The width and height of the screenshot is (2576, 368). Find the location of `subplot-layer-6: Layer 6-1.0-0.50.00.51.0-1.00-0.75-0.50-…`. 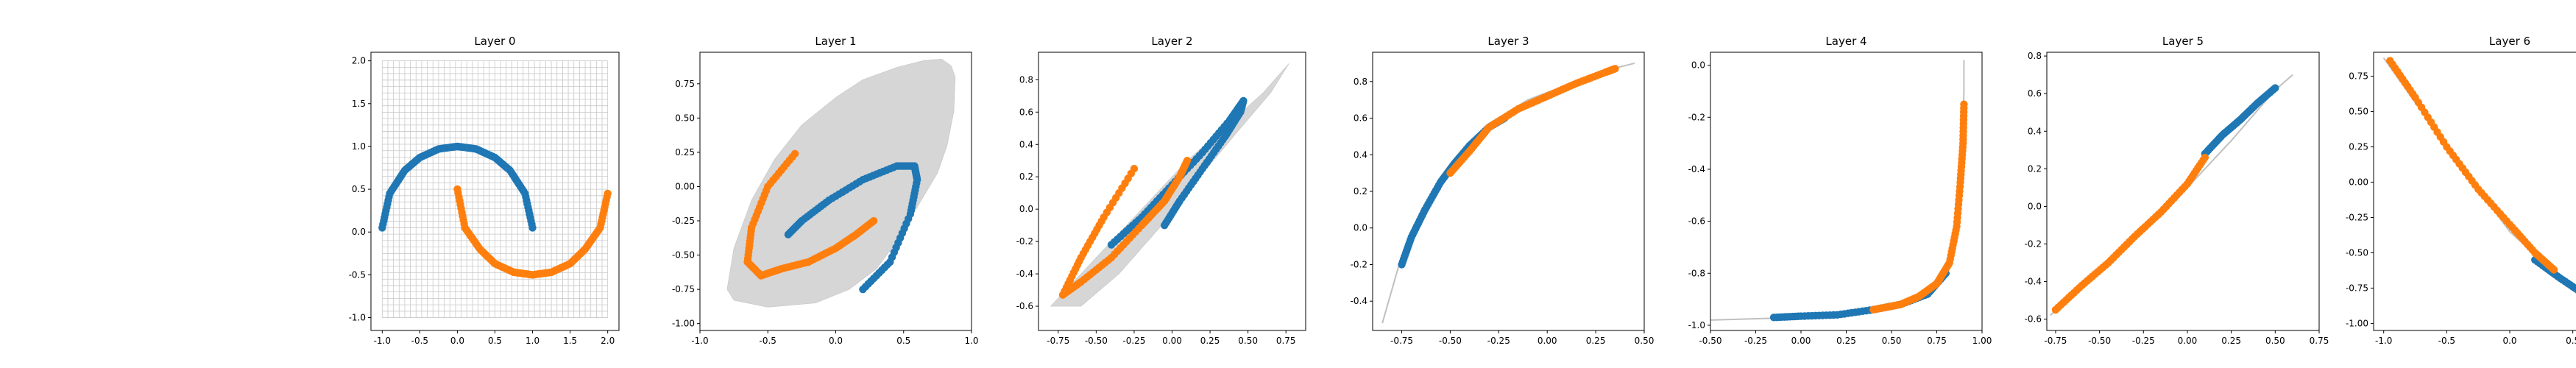

subplot-layer-6: Layer 6-1.0-0.50.00.51.0-1.00-0.75-0.50-… is located at coordinates (2461, 190).